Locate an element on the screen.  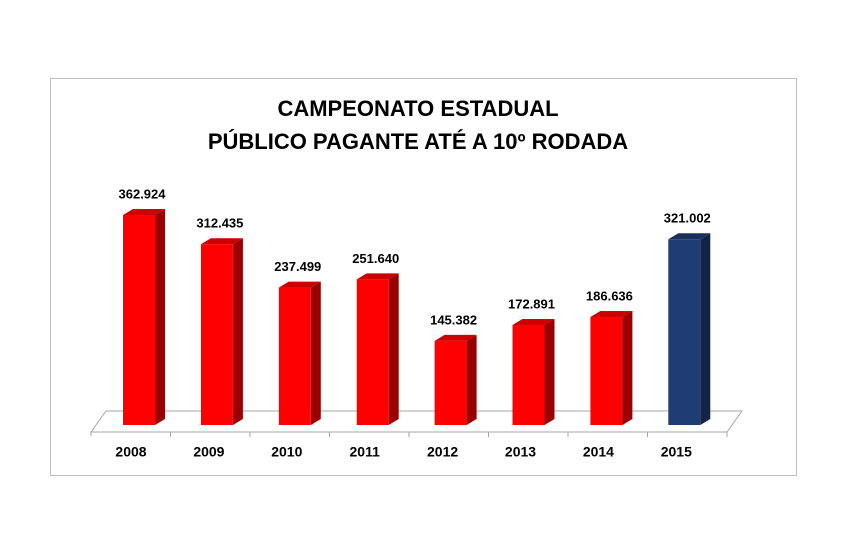
x-tick-label: 2014 is located at coordinates (598, 452).